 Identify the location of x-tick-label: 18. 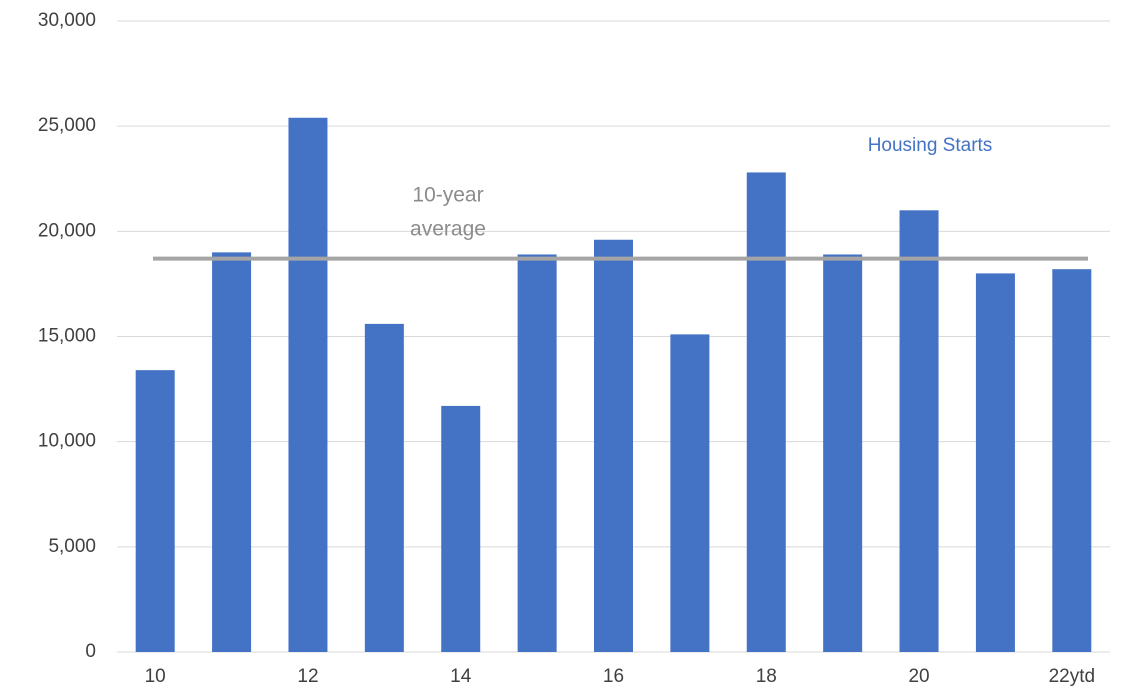
(766, 676).